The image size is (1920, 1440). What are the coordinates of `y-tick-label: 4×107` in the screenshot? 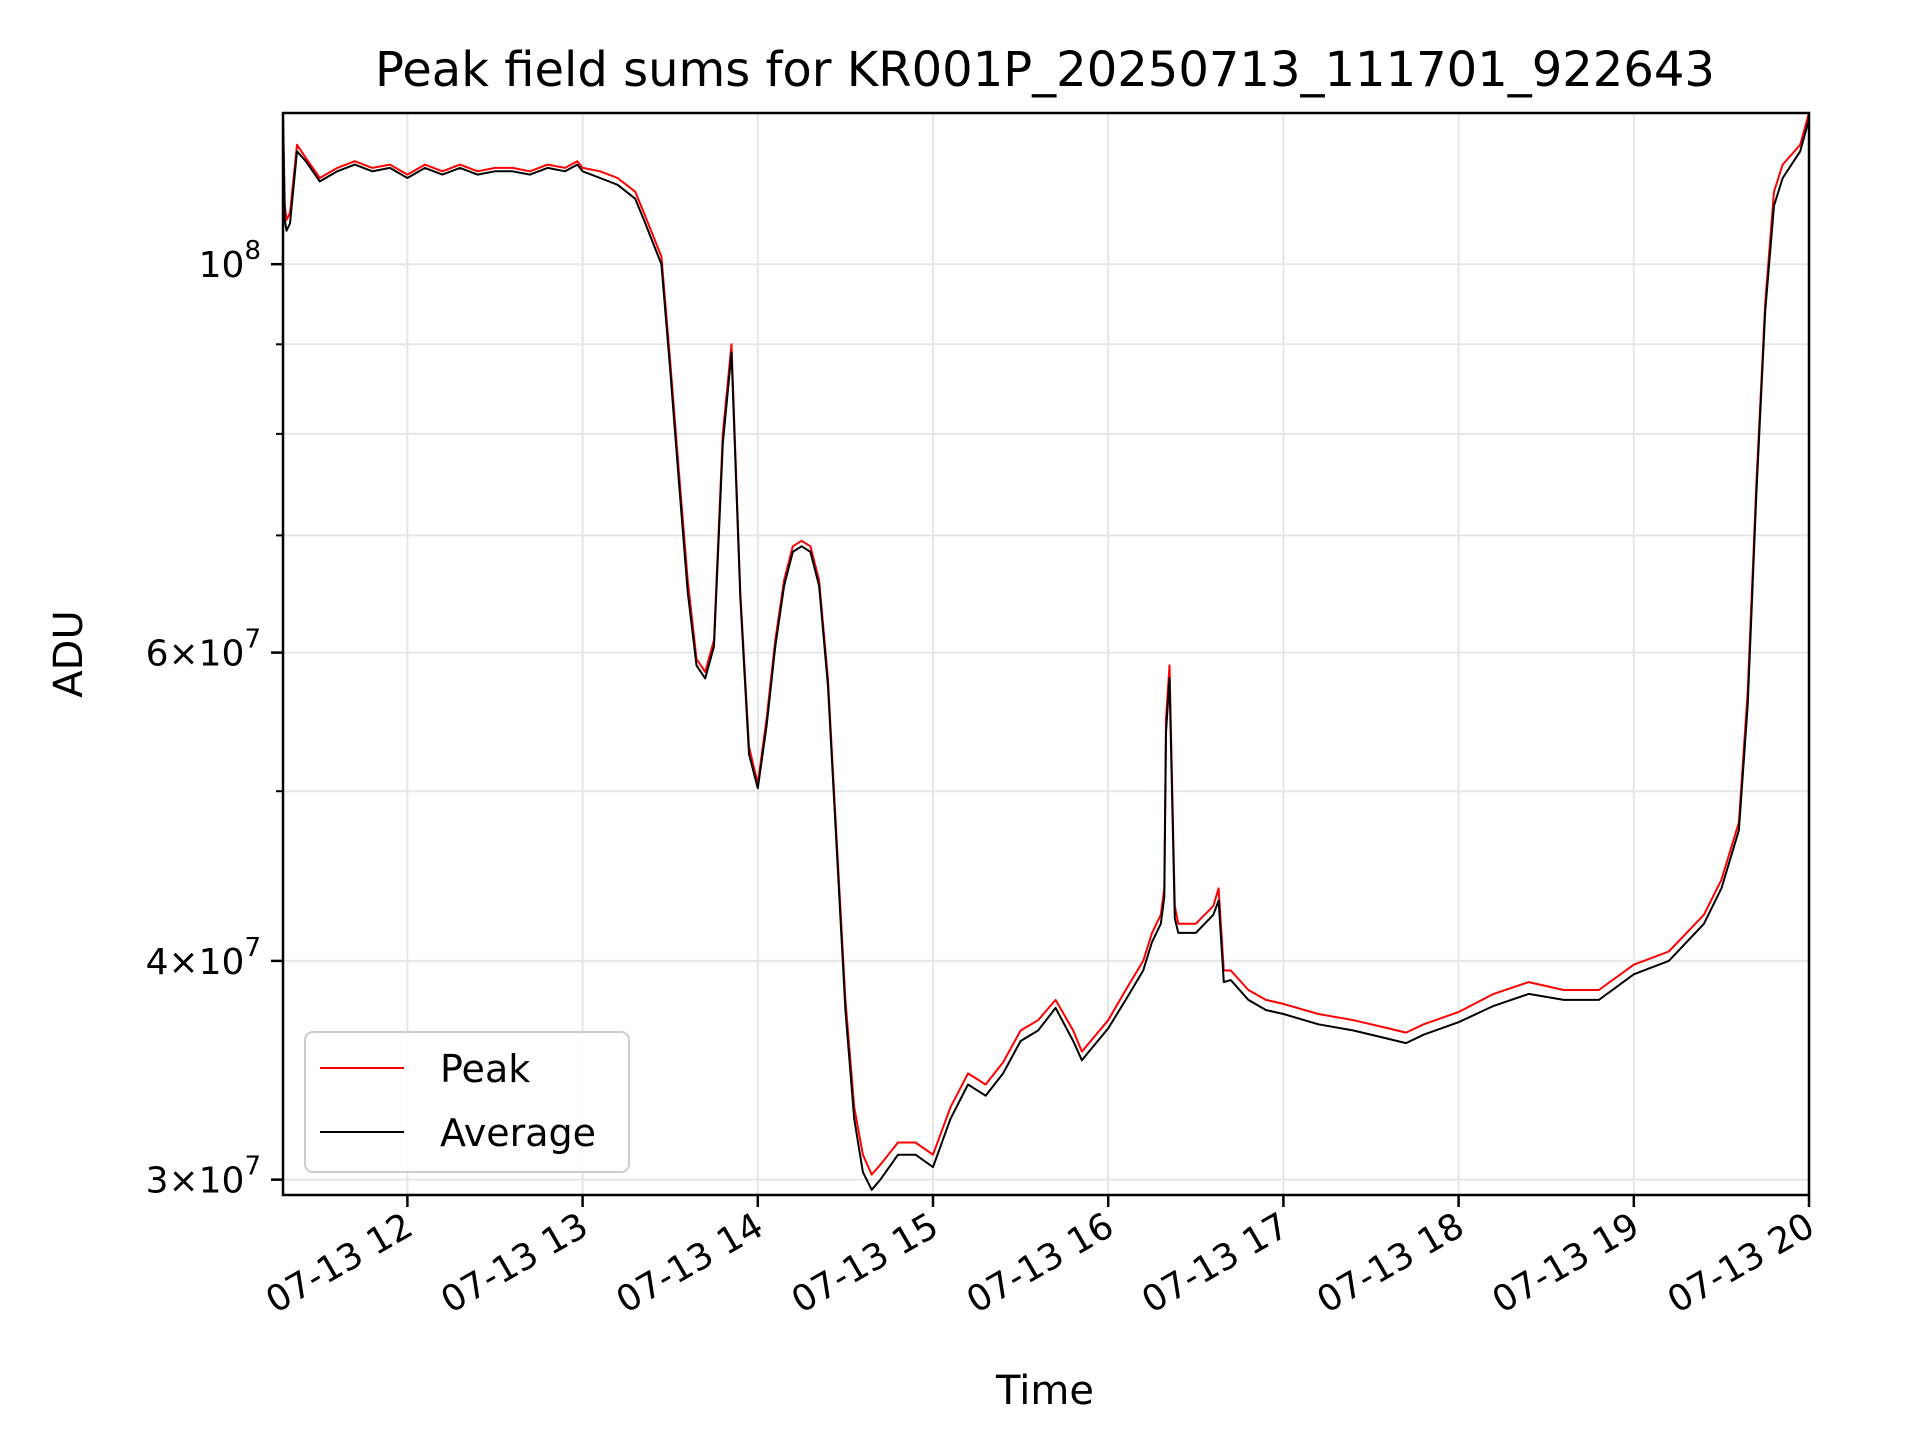 It's located at (203, 958).